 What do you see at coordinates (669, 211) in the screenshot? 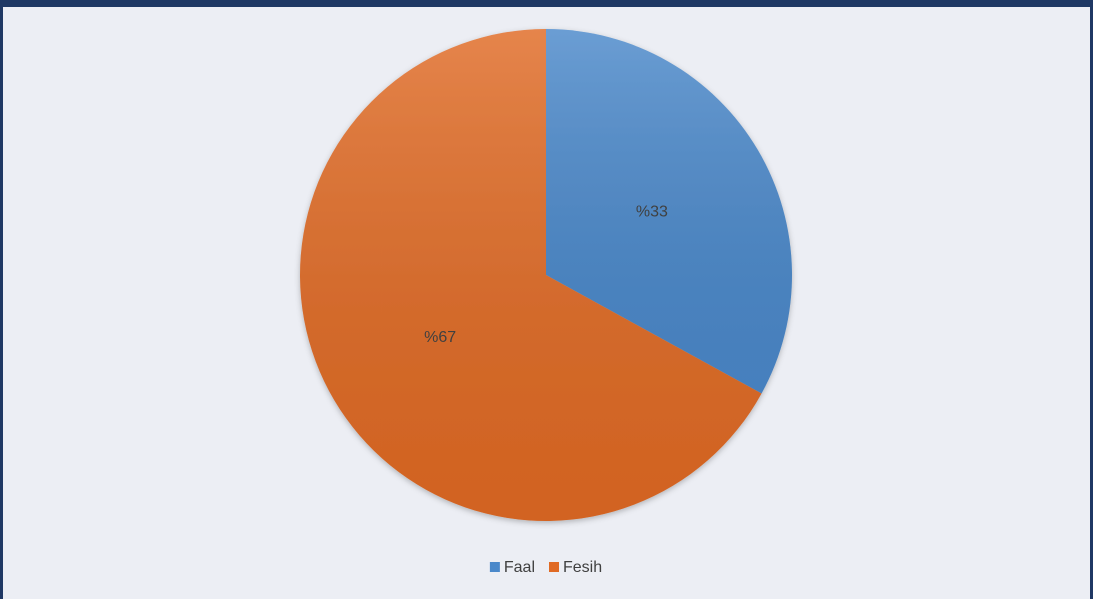
I see `slice-shade` at bounding box center [669, 211].